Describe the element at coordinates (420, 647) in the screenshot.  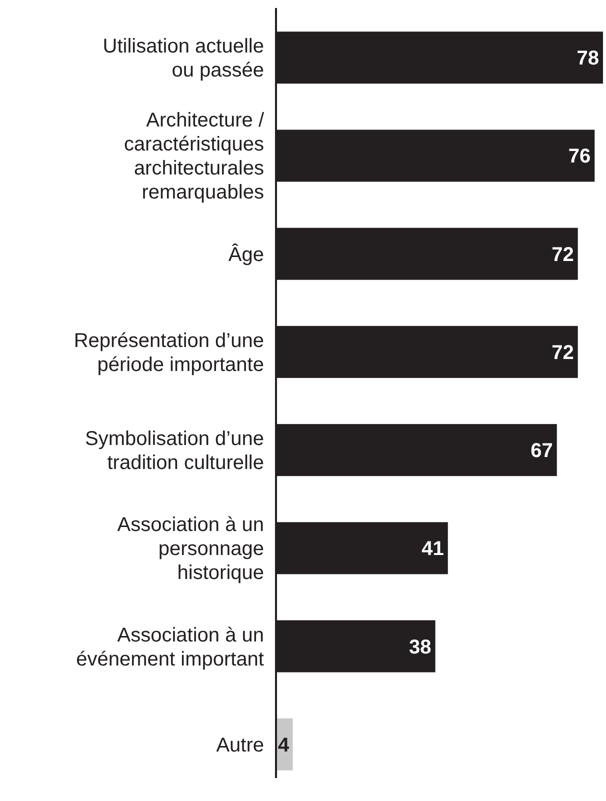
I see `data-label: 38` at that location.